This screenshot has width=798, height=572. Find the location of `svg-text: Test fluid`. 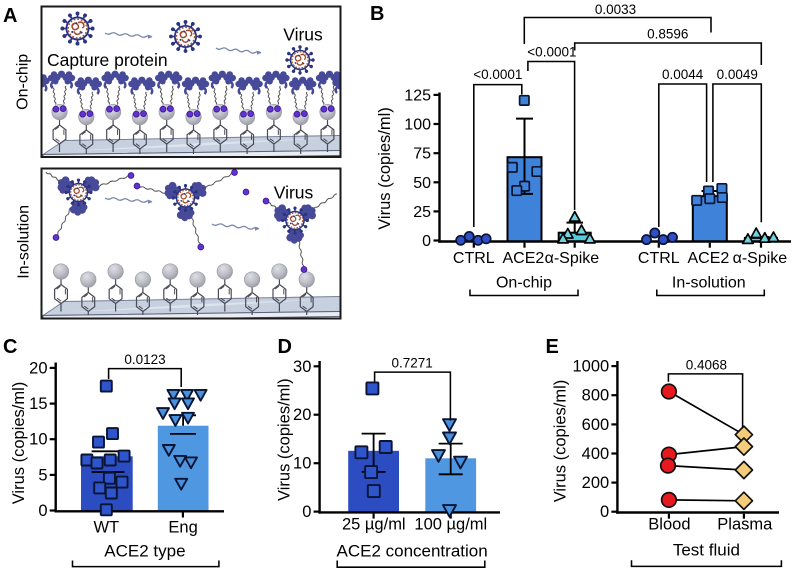

svg-text: Test fluid is located at coordinates (706, 550).